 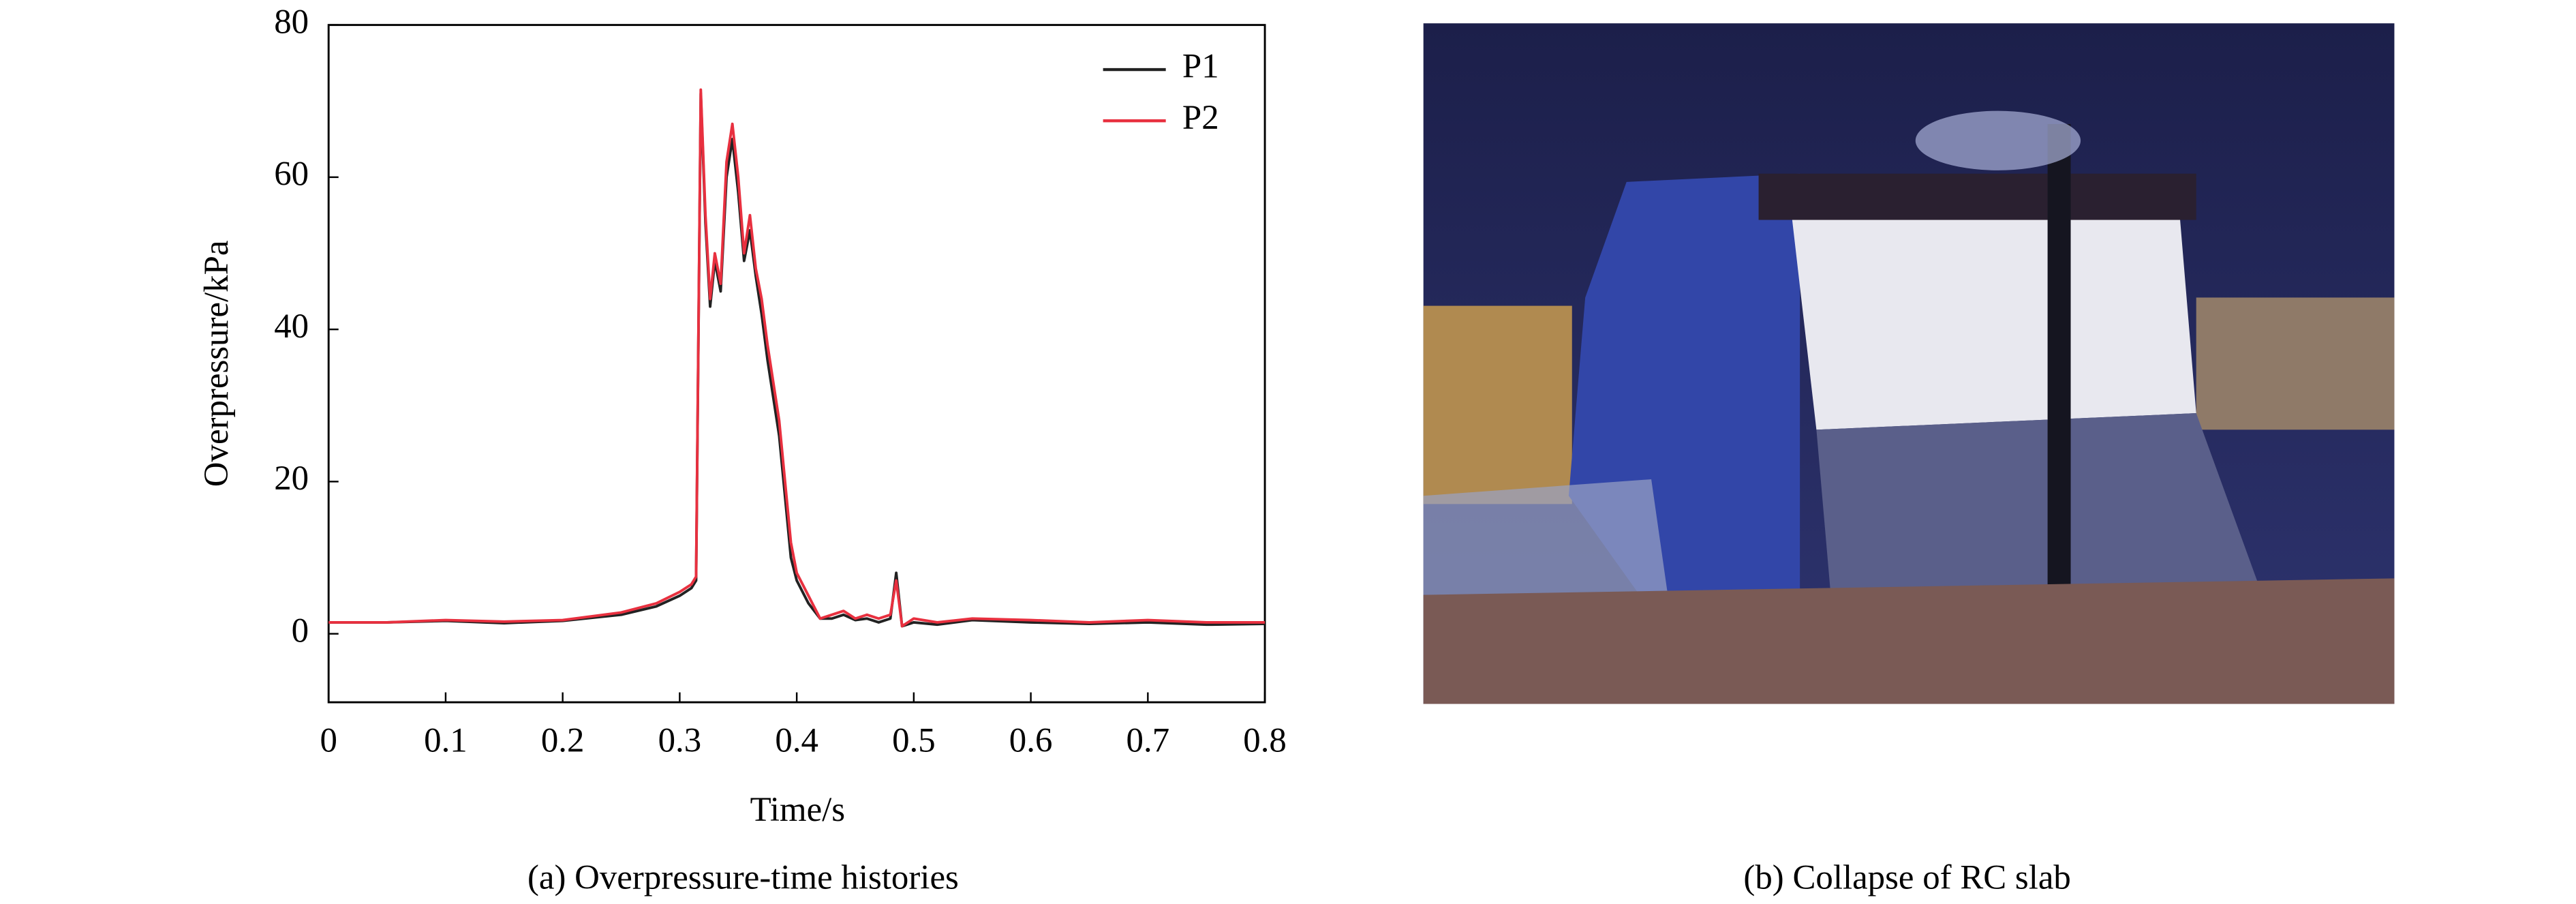 What do you see at coordinates (1994, 322) in the screenshot?
I see `slab` at bounding box center [1994, 322].